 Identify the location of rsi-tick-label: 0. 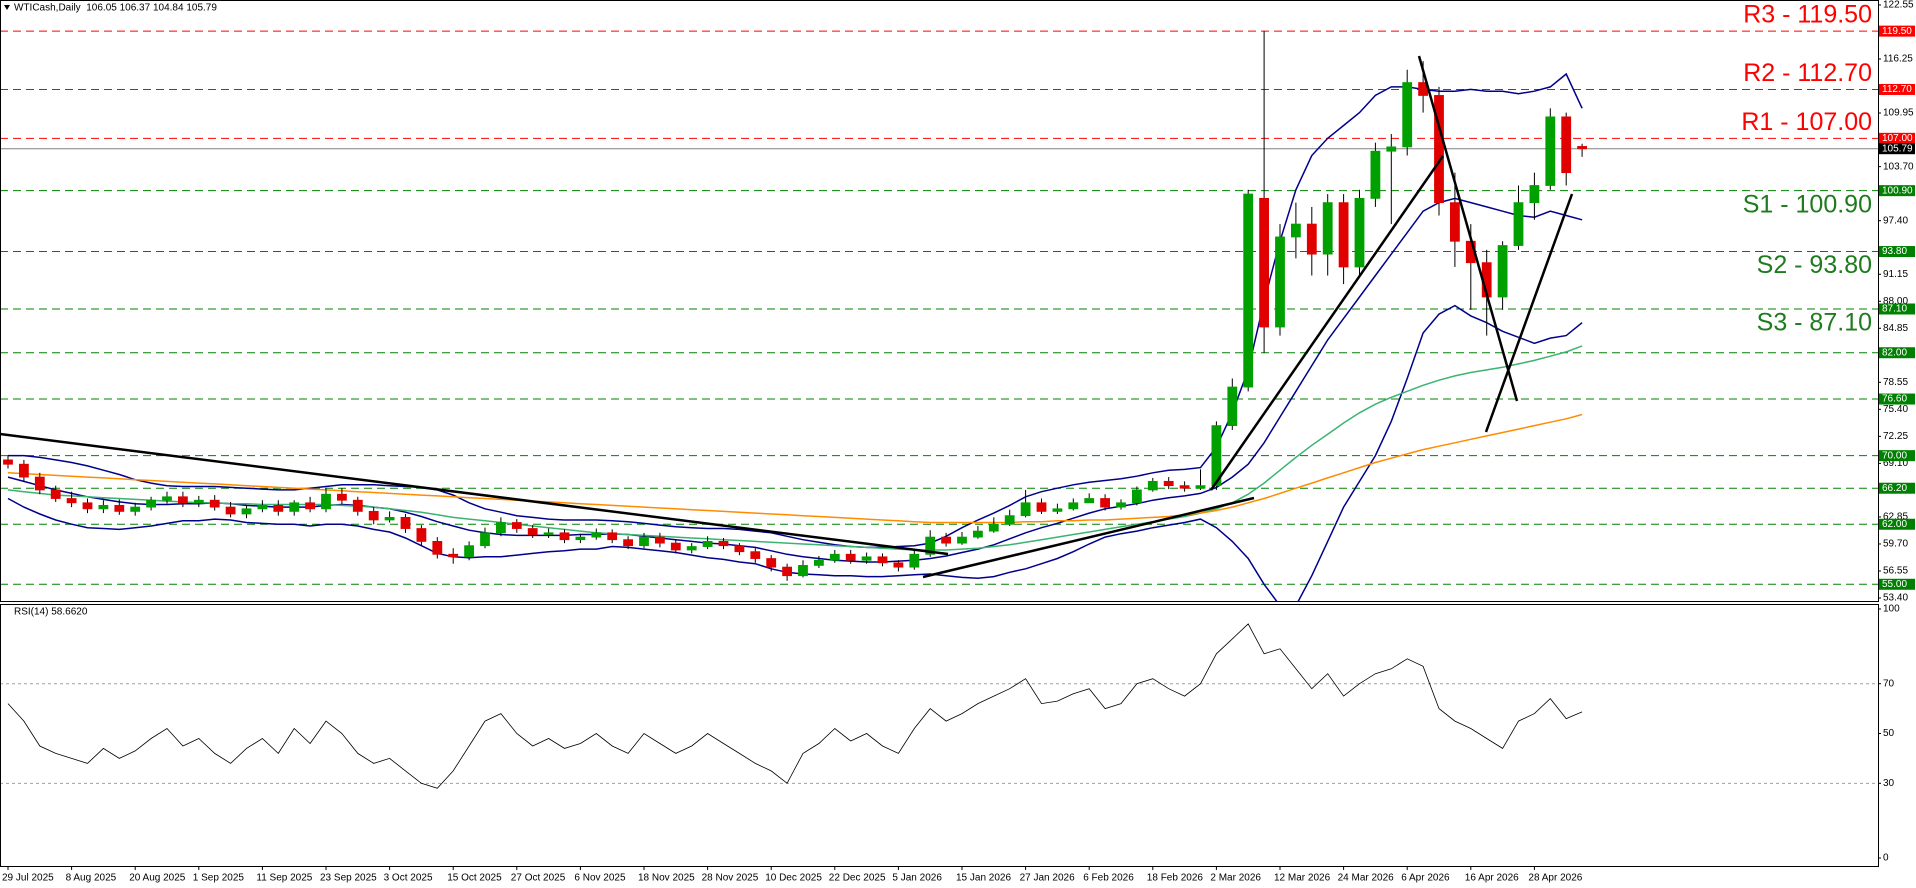
(1886, 858).